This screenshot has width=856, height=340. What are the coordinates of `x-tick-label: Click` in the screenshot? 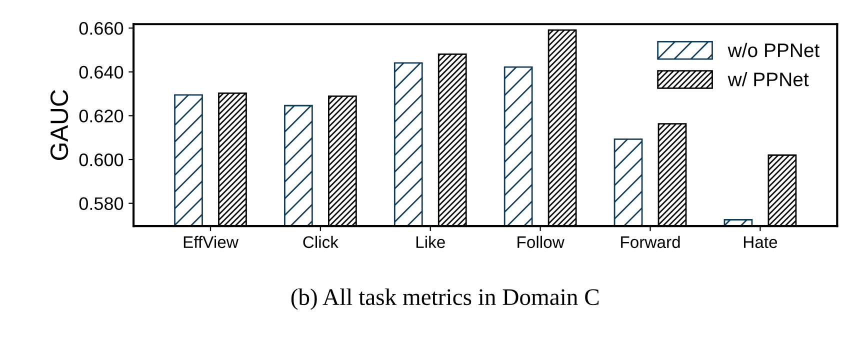 It's located at (321, 242).